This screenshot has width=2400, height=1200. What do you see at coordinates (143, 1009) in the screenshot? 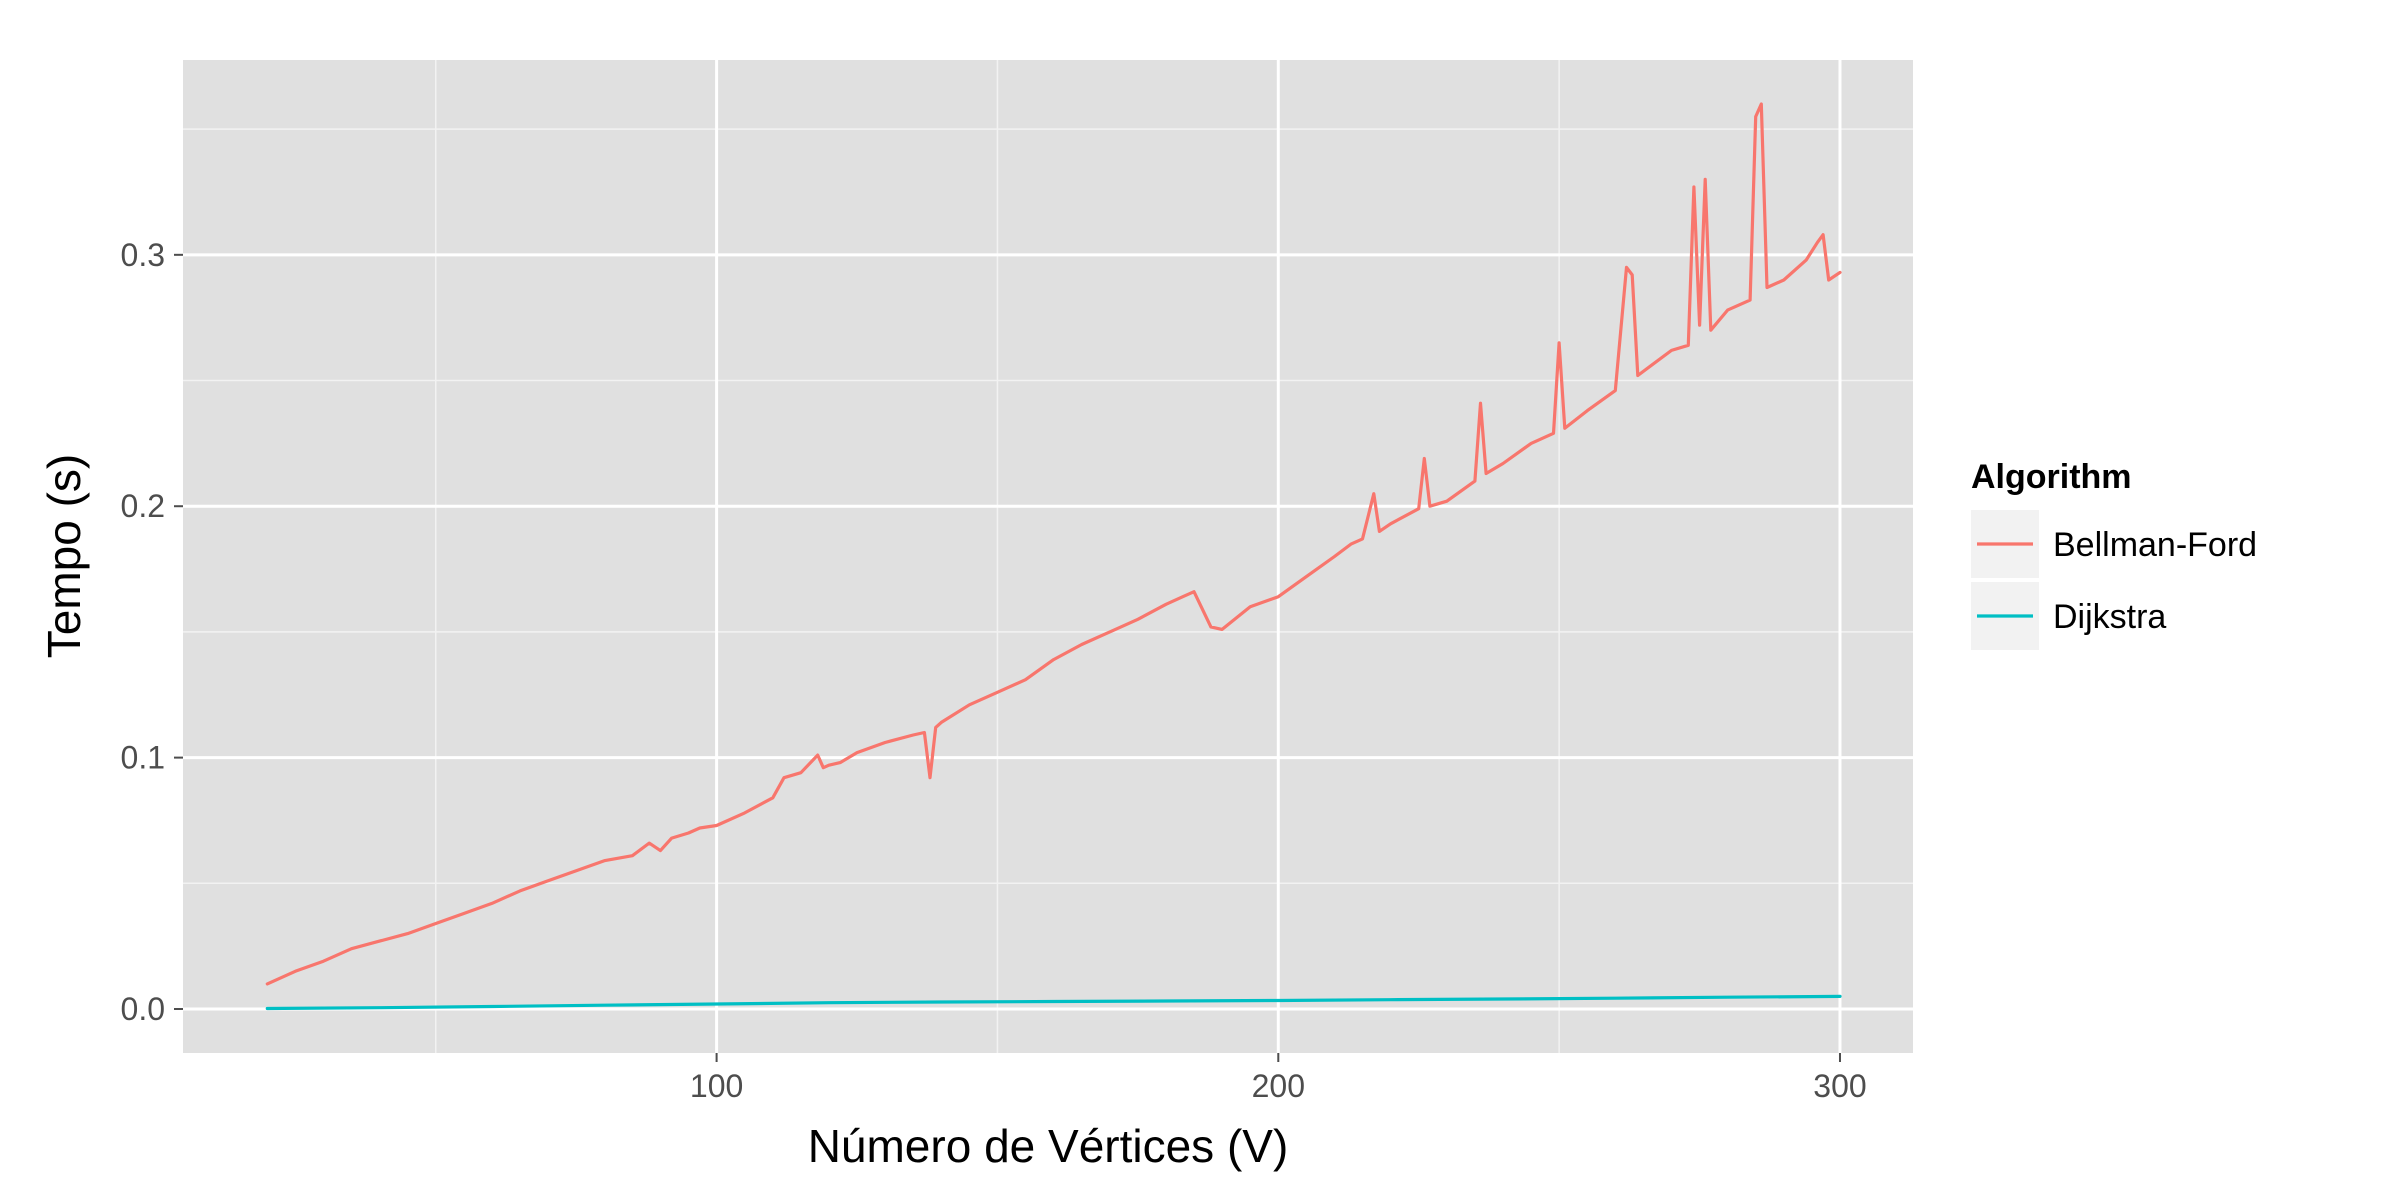
I see `y-tick-label: 0.0` at bounding box center [143, 1009].